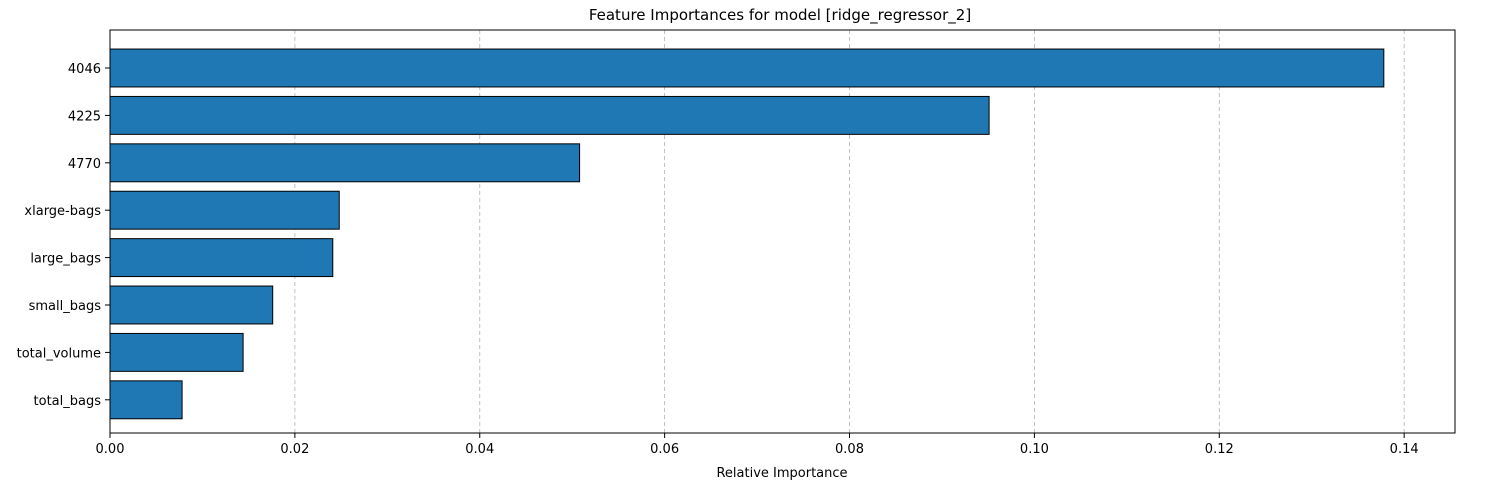 This screenshot has height=494, width=1489. Describe the element at coordinates (59, 353) in the screenshot. I see `y-tick-label: total_volume` at that location.